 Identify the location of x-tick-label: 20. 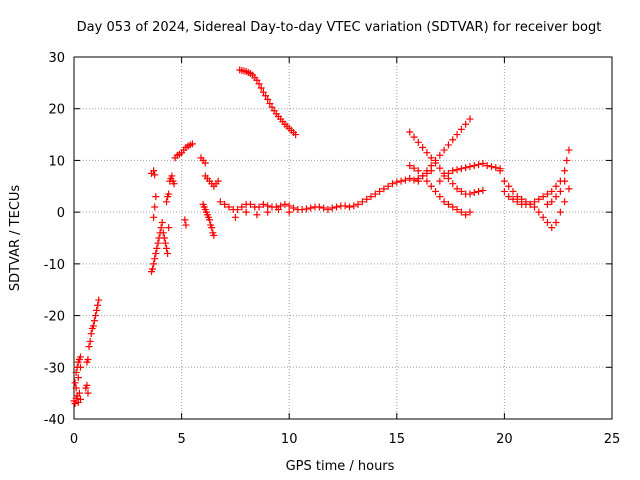
(504, 439).